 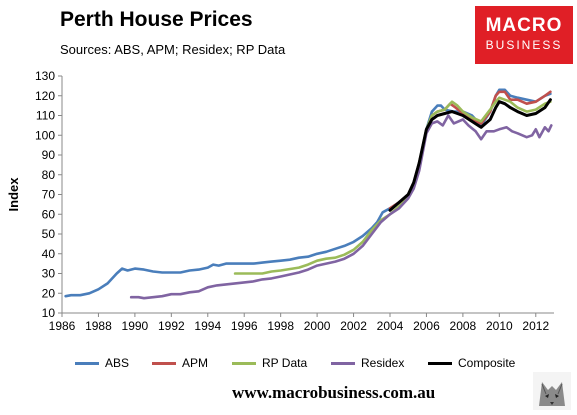 What do you see at coordinates (487, 363) in the screenshot?
I see `legend-label: Composite` at bounding box center [487, 363].